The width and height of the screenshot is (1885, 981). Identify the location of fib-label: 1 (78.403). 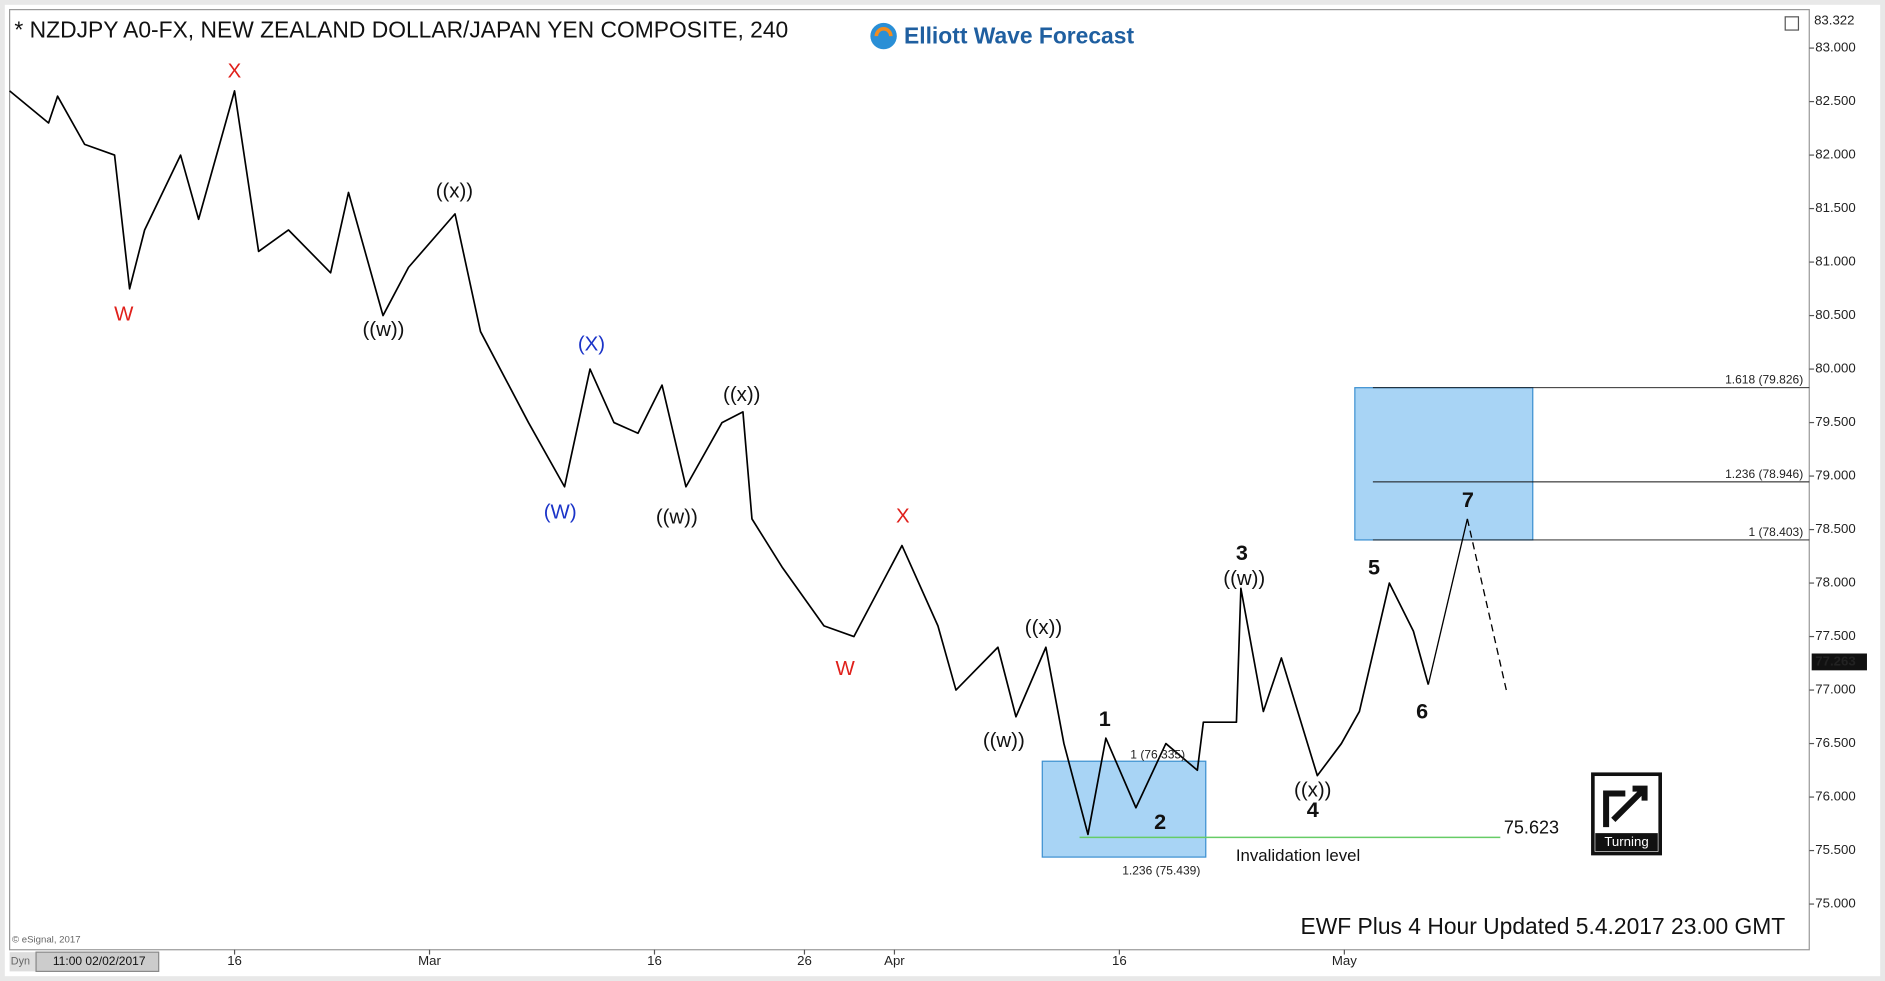
(1775, 532).